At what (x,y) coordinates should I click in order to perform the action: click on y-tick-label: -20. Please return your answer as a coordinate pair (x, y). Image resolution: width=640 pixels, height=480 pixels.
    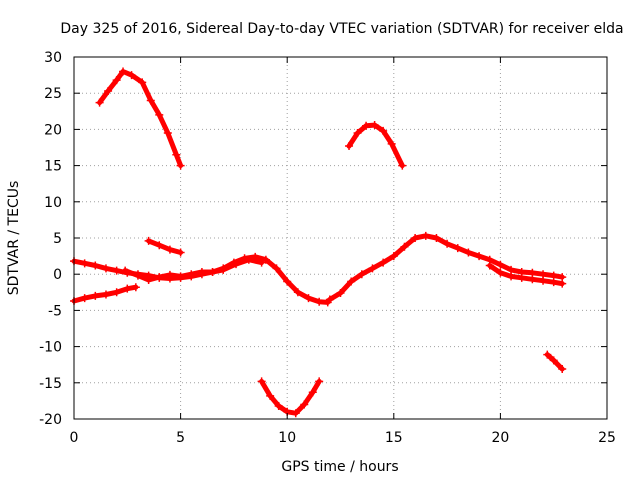
    Looking at the image, I should click on (50, 420).